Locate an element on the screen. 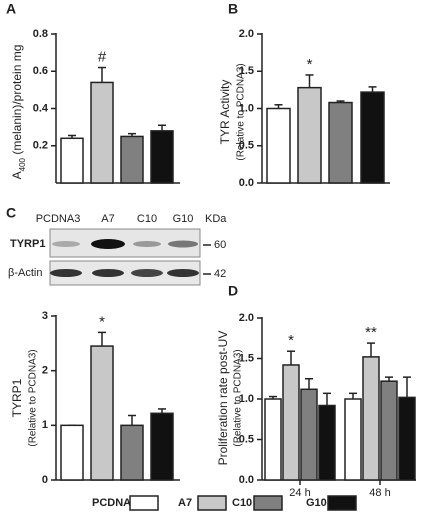 Image resolution: width=440 pixels, height=514 pixels. y-axis-label: Proliferation rate post-UV is located at coordinates (223, 398).